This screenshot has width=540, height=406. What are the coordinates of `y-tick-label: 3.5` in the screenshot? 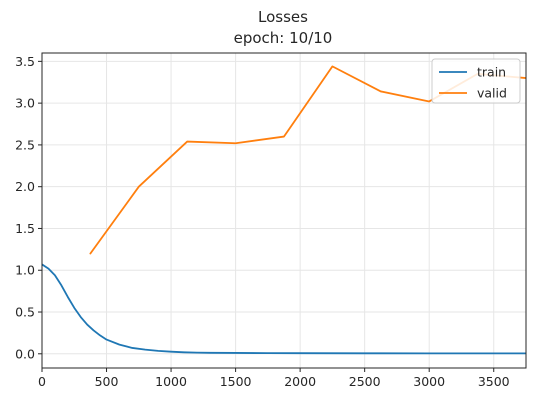 It's located at (25, 61).